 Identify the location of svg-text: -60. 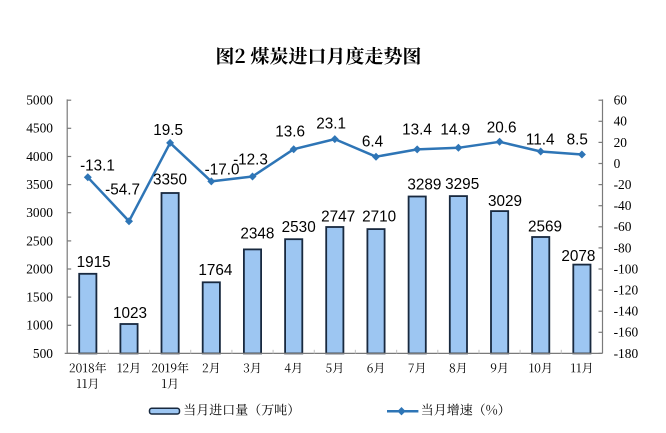
(623, 226).